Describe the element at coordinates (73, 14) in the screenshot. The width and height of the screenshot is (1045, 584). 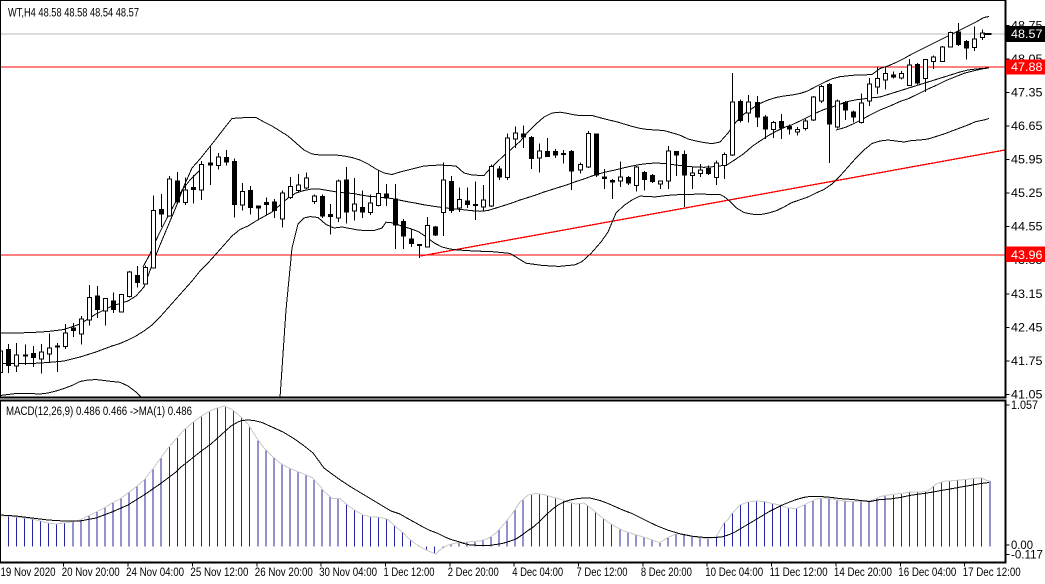
I see `svg-text: WT,H4 48.58 48.58 48.54 48.57` at that location.